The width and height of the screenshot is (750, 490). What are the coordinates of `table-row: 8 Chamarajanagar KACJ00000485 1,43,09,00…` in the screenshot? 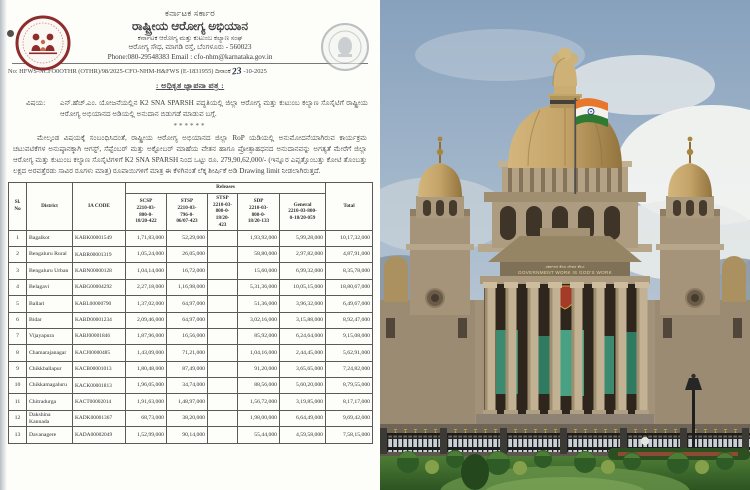 It's located at (191, 353).